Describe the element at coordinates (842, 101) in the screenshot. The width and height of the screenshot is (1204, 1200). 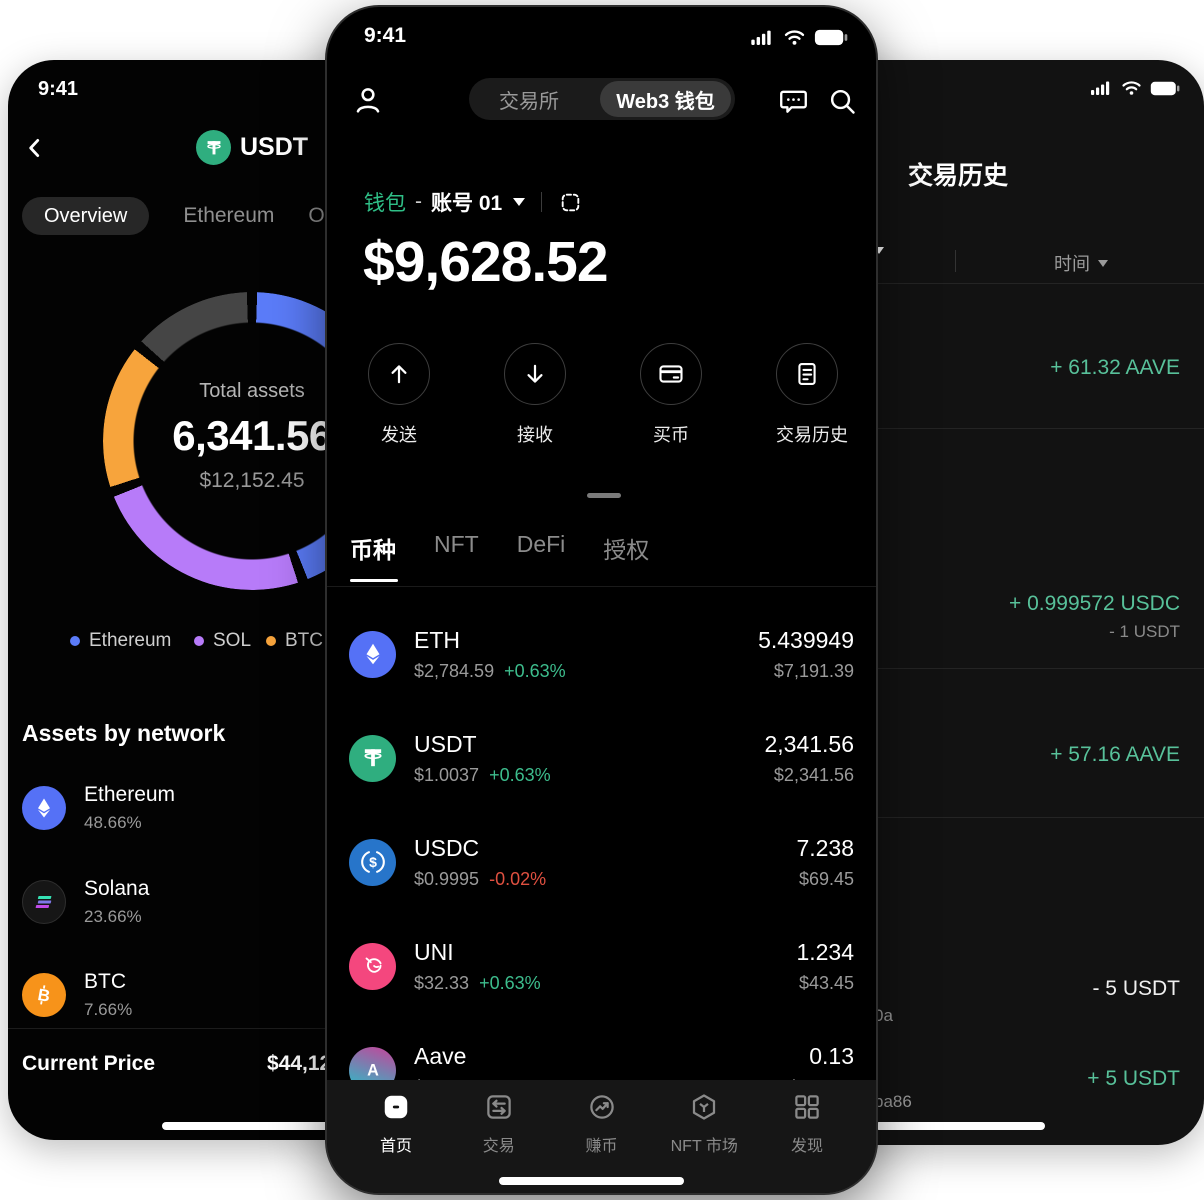
I see `search-button` at that location.